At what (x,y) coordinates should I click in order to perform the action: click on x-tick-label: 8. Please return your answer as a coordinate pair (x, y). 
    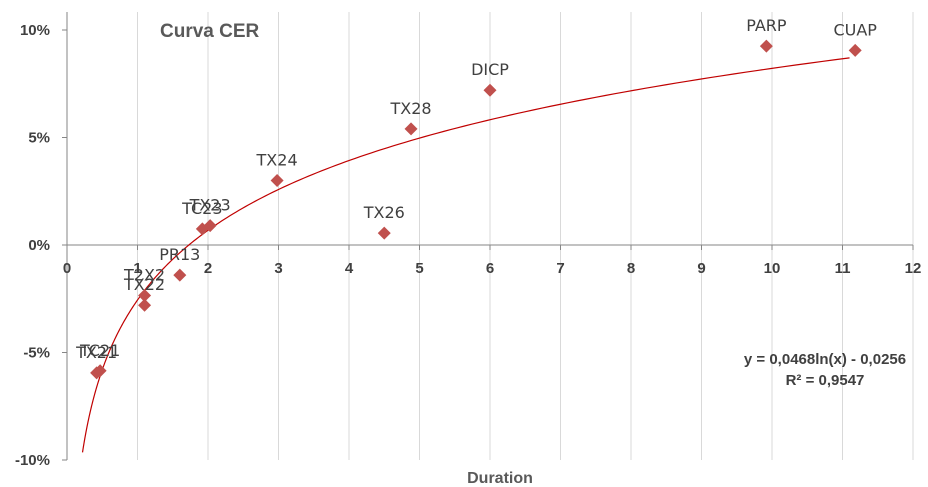
    Looking at the image, I should click on (631, 268).